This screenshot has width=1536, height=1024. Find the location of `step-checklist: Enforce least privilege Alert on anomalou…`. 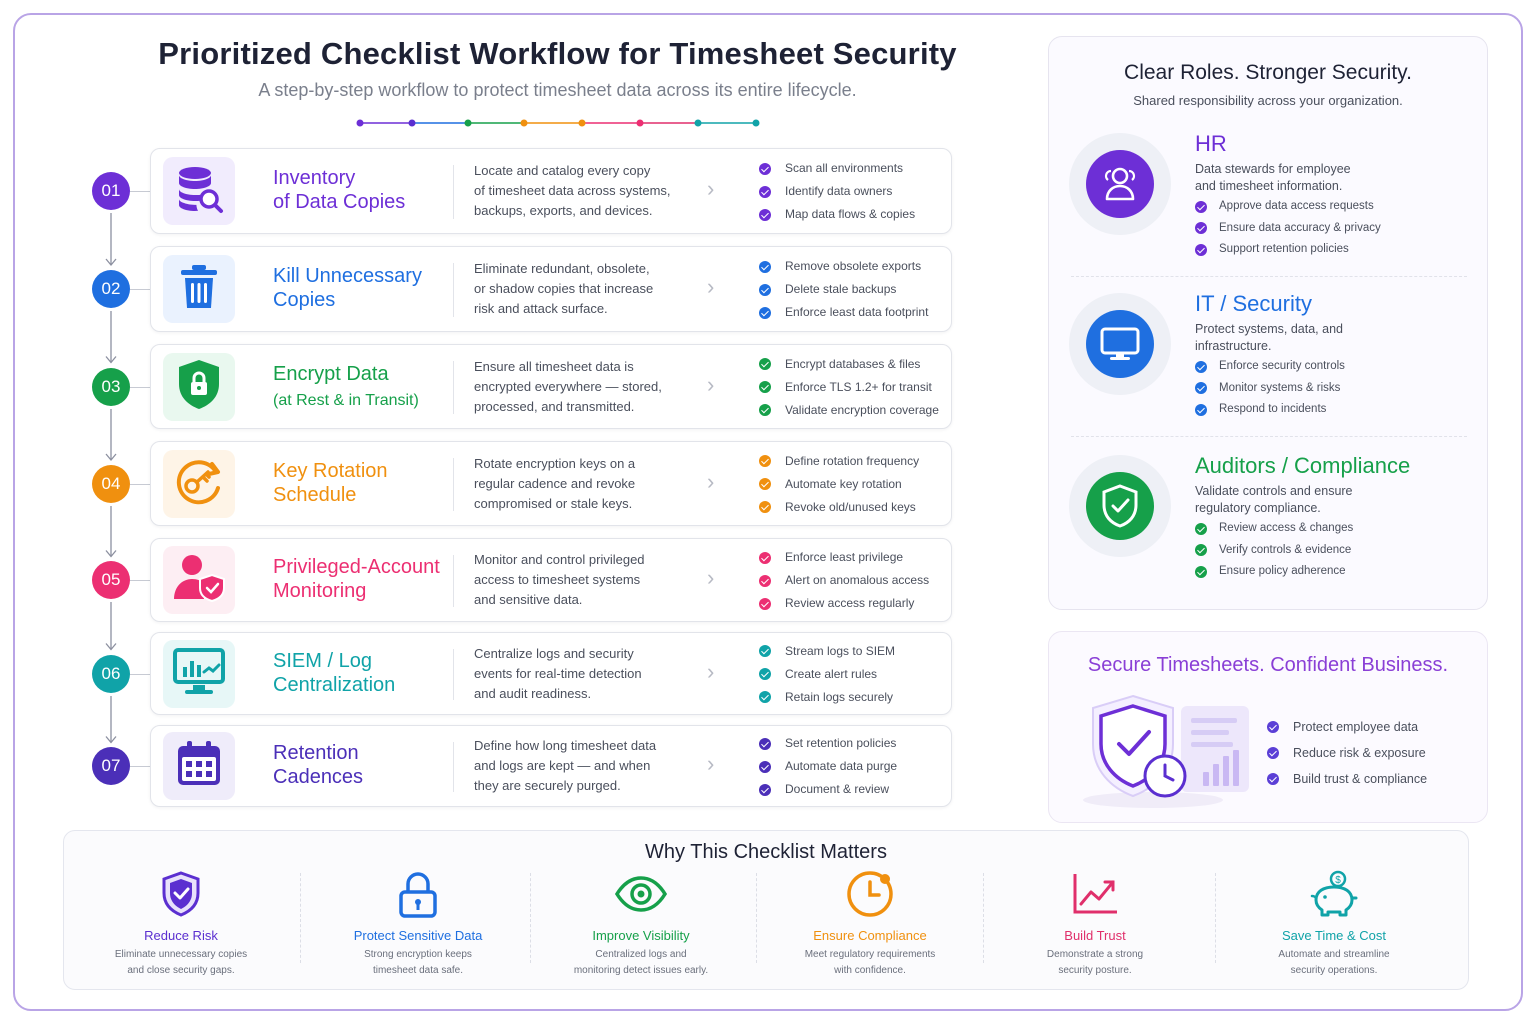

step-checklist: Enforce least privilege Alert on anomalou… is located at coordinates (854, 580).